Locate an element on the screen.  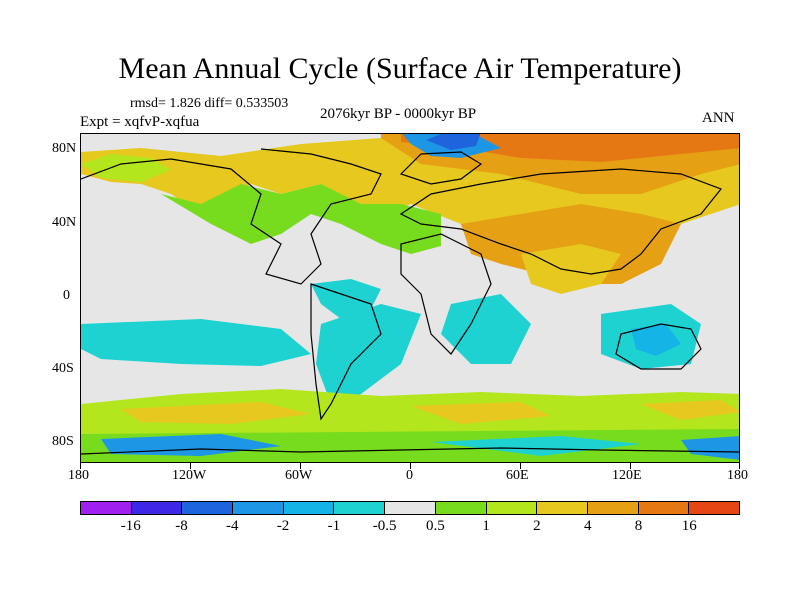
tropical-atlantic-cooling is located at coordinates (346, 299).